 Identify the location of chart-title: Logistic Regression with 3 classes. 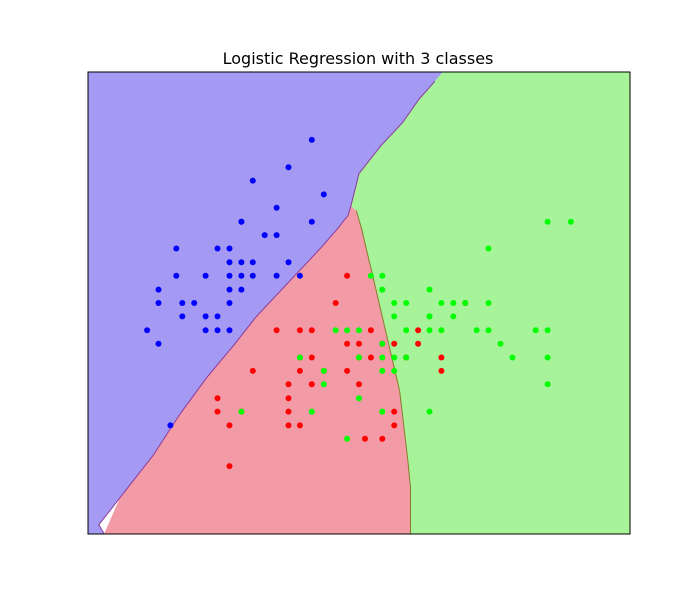
(358, 58).